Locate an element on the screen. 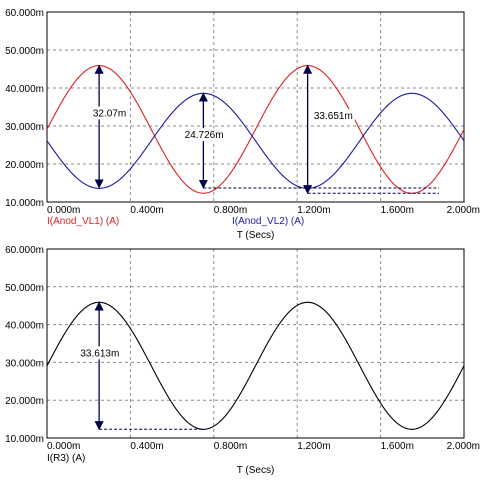 The height and width of the screenshot is (480, 490). measurement-label: 33.651m is located at coordinates (333, 116).